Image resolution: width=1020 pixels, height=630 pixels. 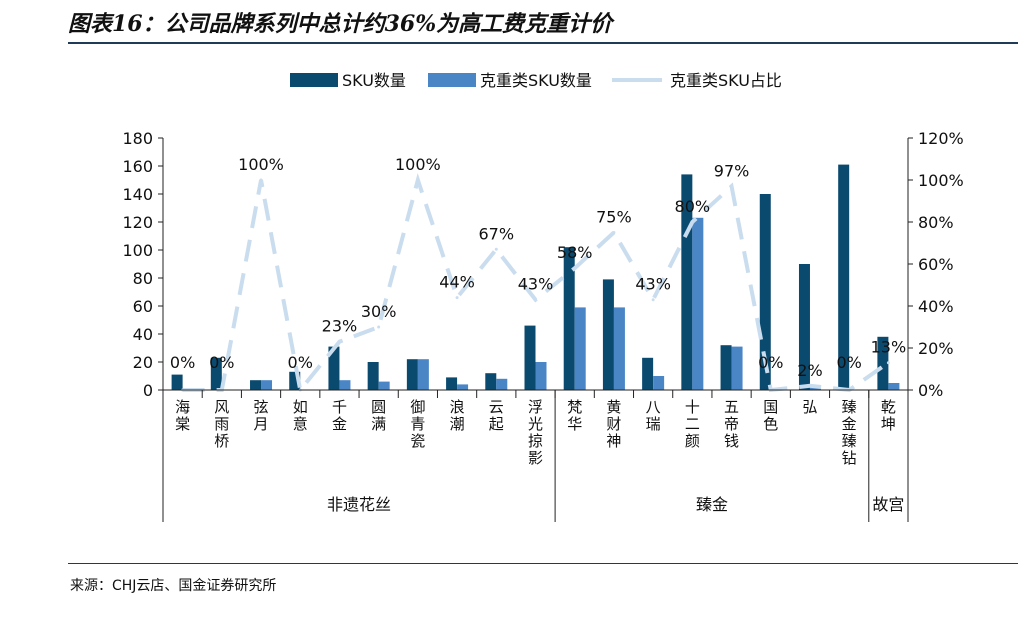 I want to click on category-label: 浪潮, so click(x=457, y=415).